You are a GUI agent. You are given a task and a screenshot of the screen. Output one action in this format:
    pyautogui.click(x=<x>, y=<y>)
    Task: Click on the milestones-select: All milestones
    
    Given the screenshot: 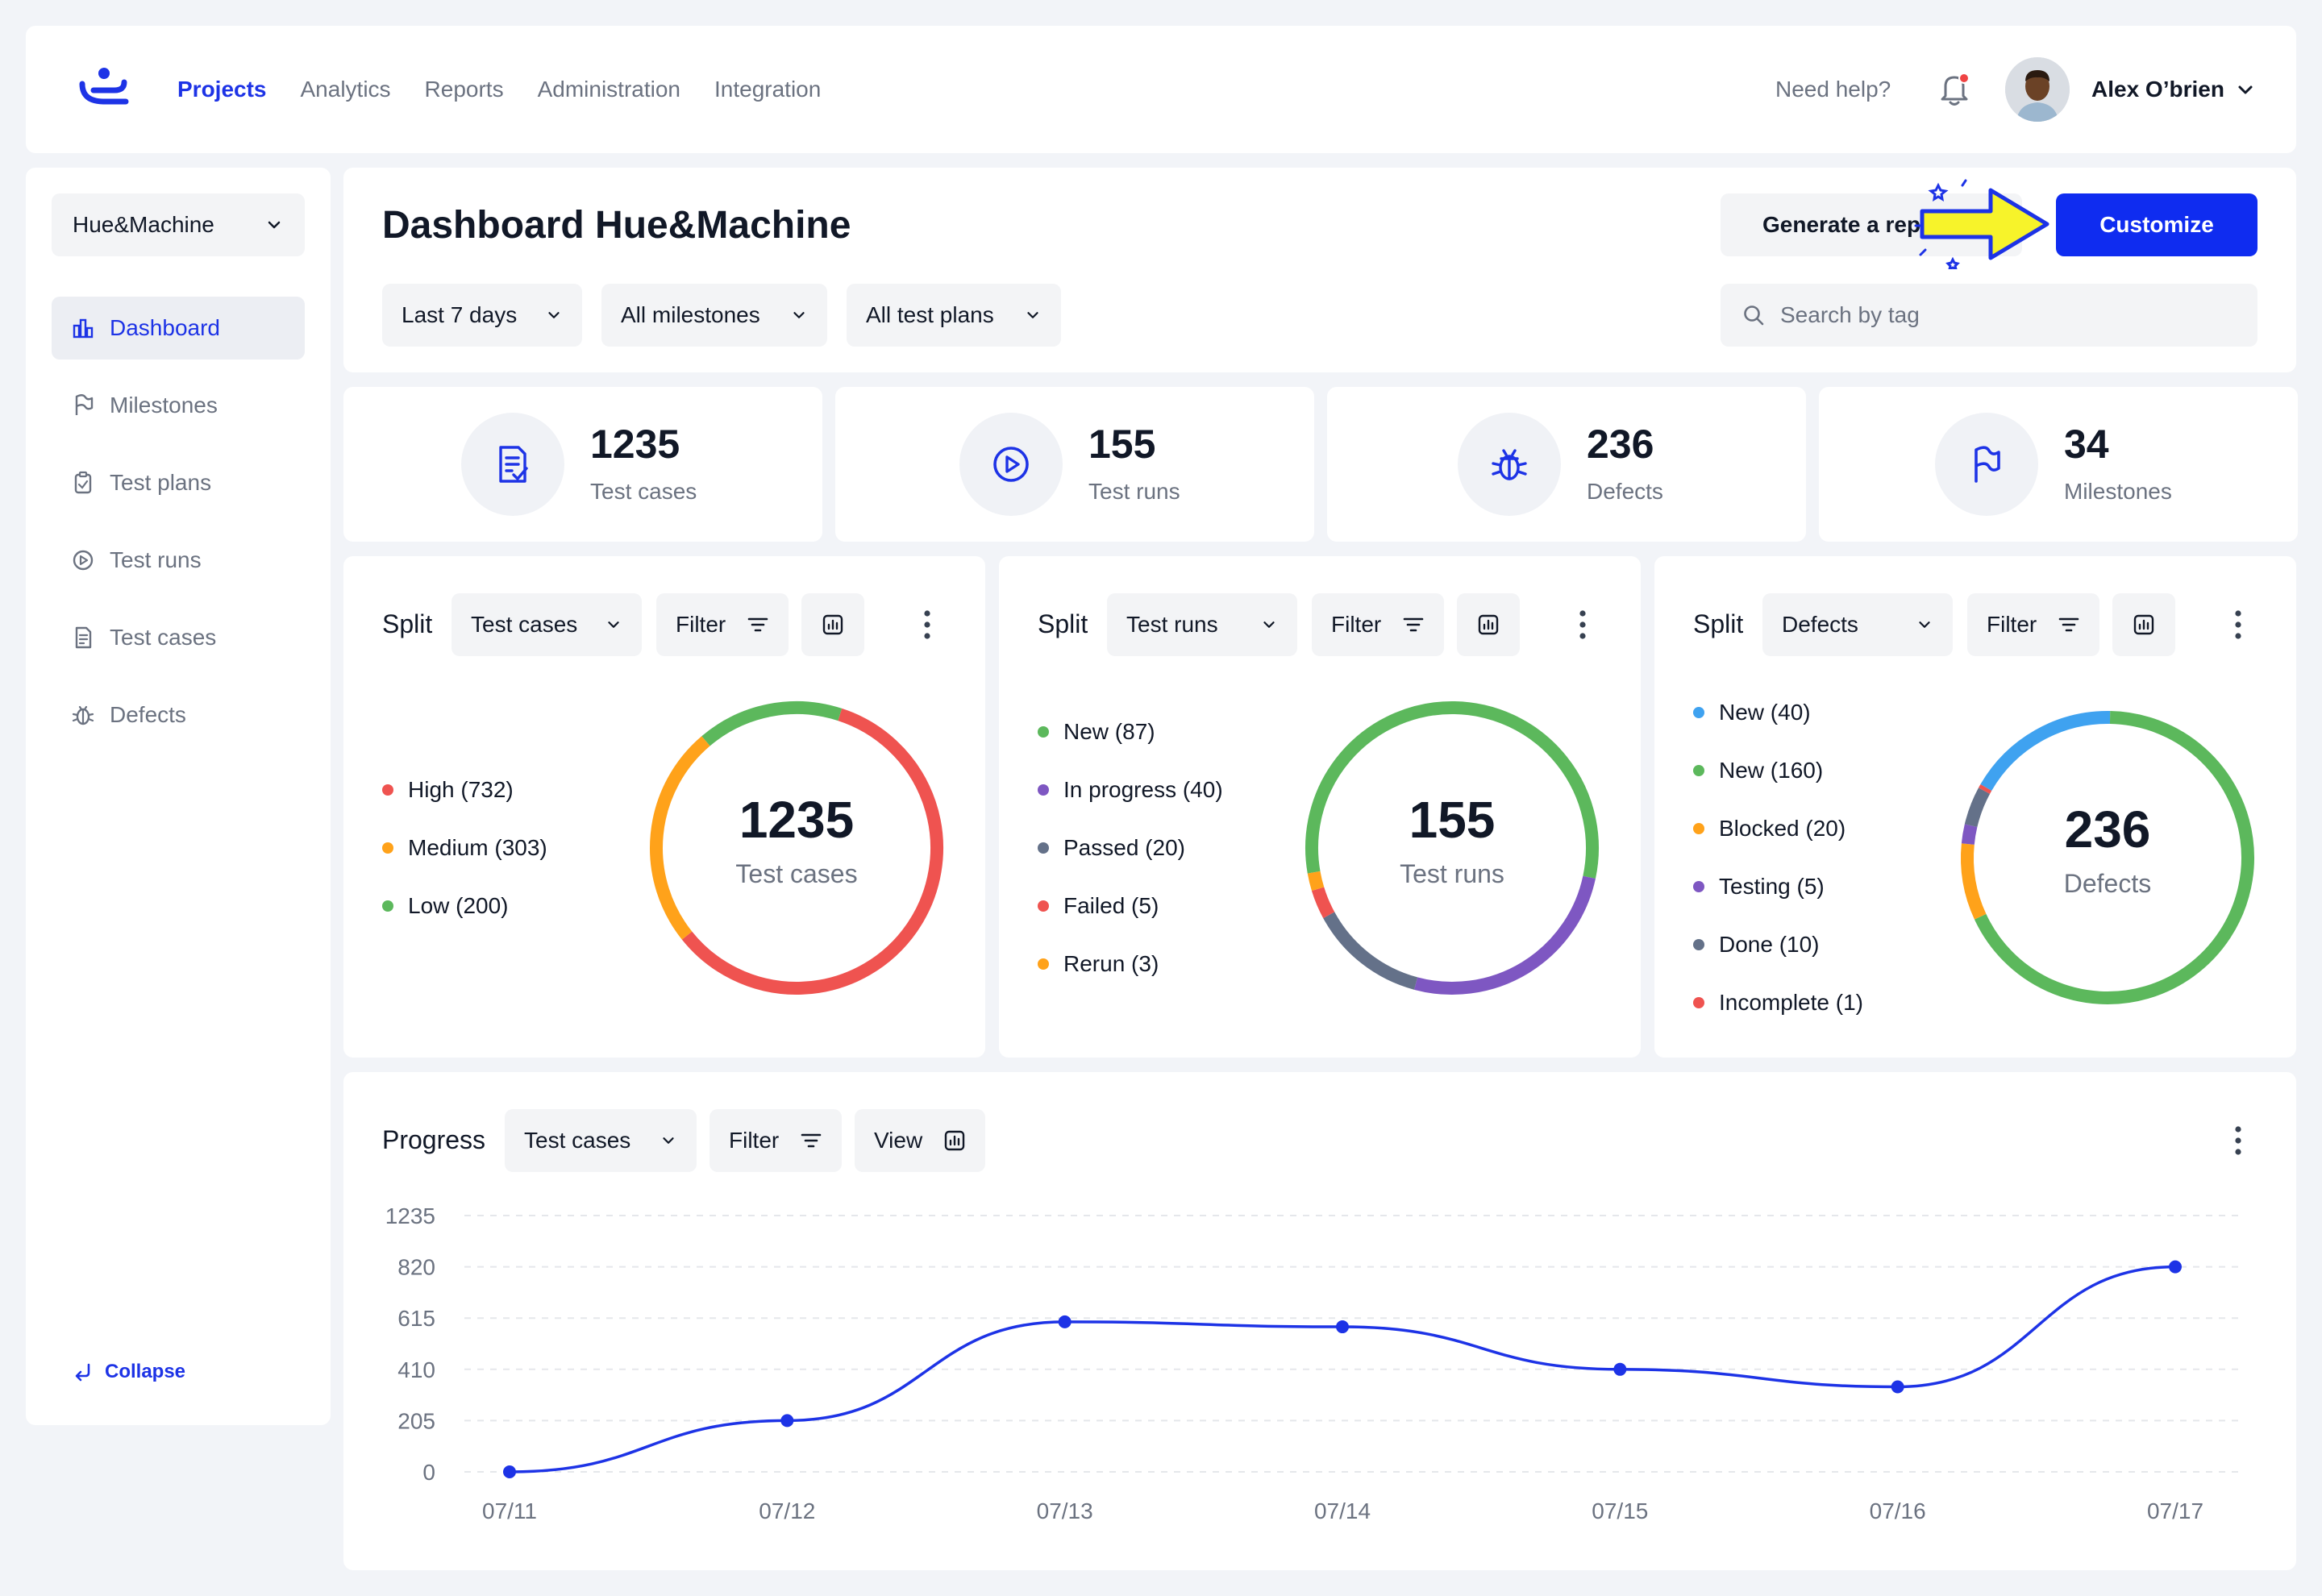 What is the action you would take?
    pyautogui.click(x=714, y=315)
    